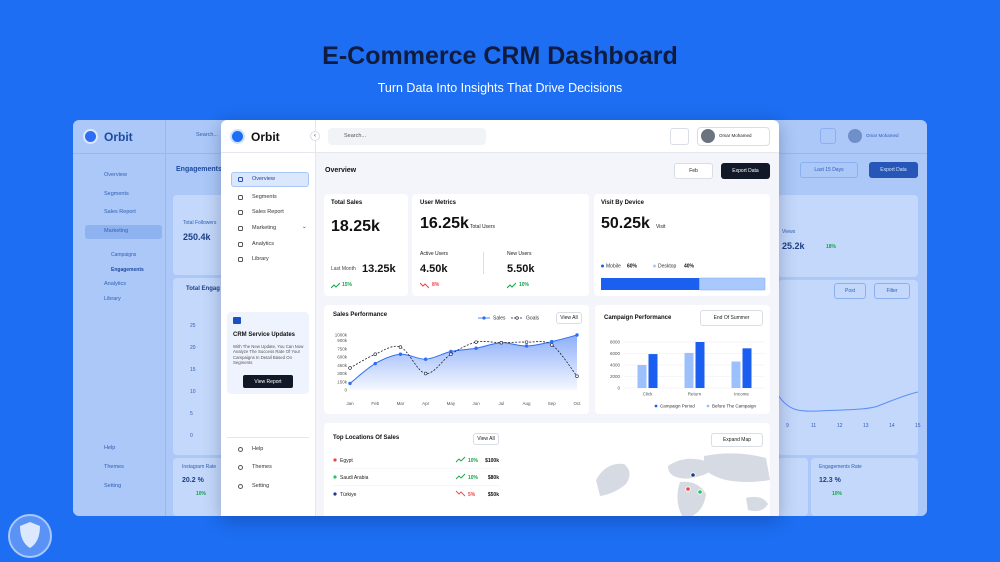  What do you see at coordinates (191, 414) in the screenshot?
I see `back-chart-tick: 5` at bounding box center [191, 414].